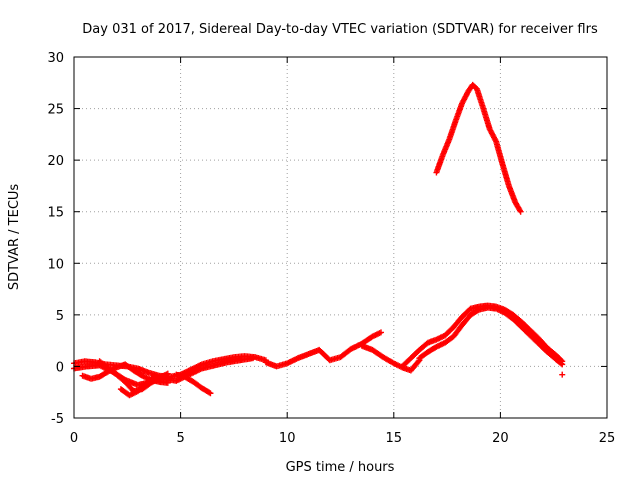 This screenshot has height=480, width=640. What do you see at coordinates (340, 467) in the screenshot?
I see `x-axis-label: GPS time / hours` at bounding box center [340, 467].